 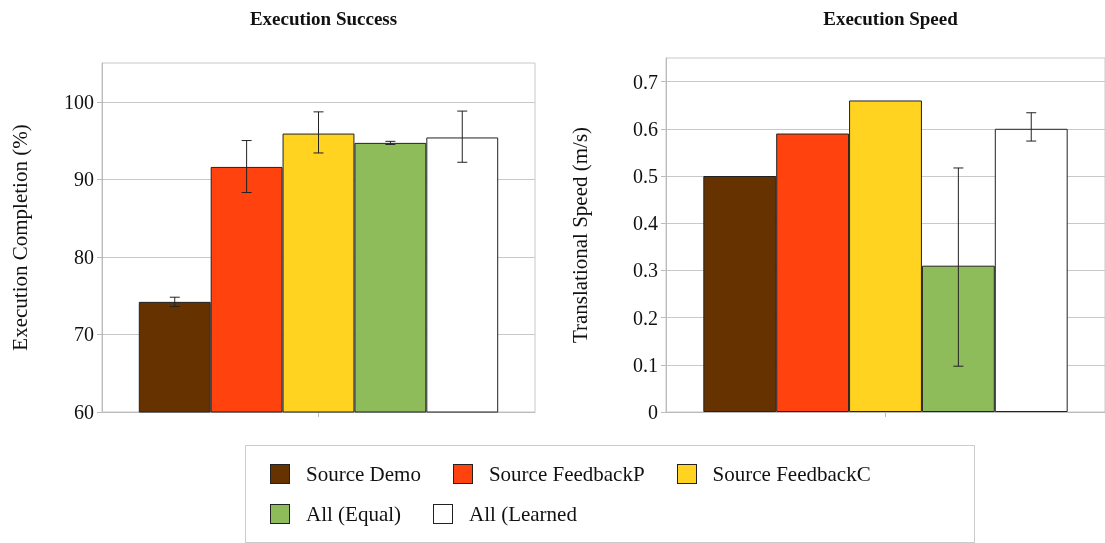 I want to click on chart-title: Execution Success, so click(x=323, y=18).